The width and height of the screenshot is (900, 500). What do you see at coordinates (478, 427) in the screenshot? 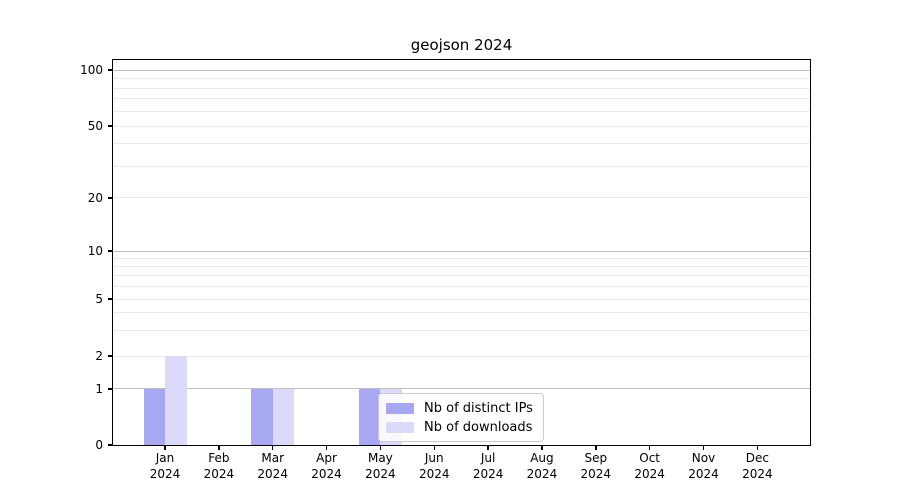
I see `legend-label-downloads: Nb of downloads` at bounding box center [478, 427].